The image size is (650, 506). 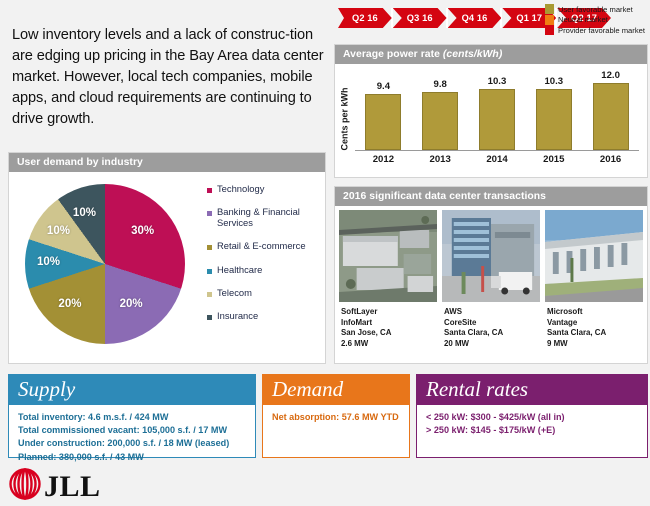 What do you see at coordinates (388, 256) in the screenshot?
I see `aerial-industrial-campus-photo` at bounding box center [388, 256].